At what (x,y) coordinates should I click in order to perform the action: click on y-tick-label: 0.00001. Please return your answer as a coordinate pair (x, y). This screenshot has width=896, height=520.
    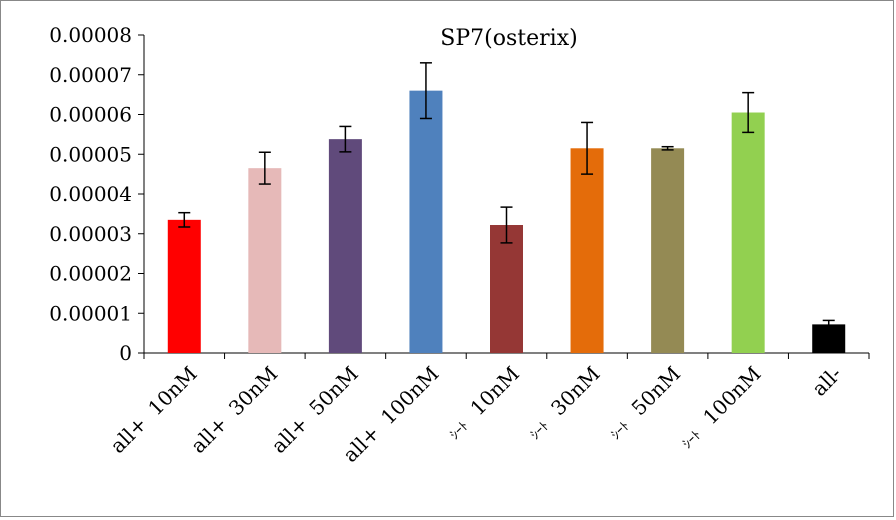
    Looking at the image, I should click on (90, 313).